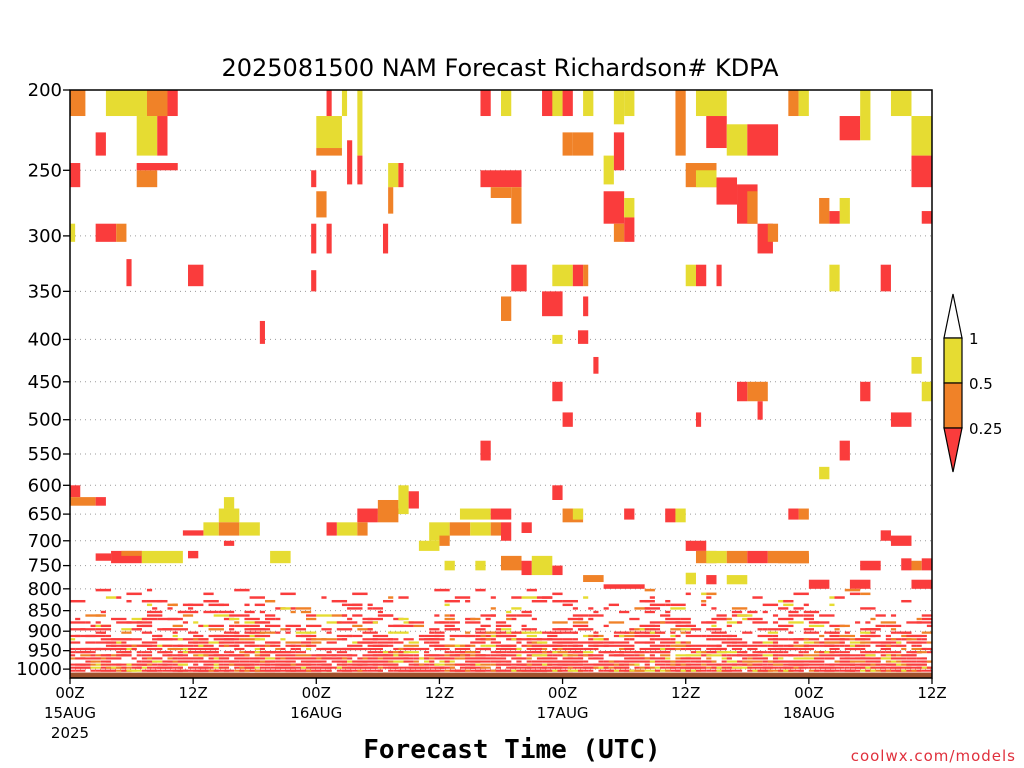 The width and height of the screenshot is (1024, 768). What do you see at coordinates (501, 631) in the screenshot?
I see `boundary-layer-cells` at bounding box center [501, 631].